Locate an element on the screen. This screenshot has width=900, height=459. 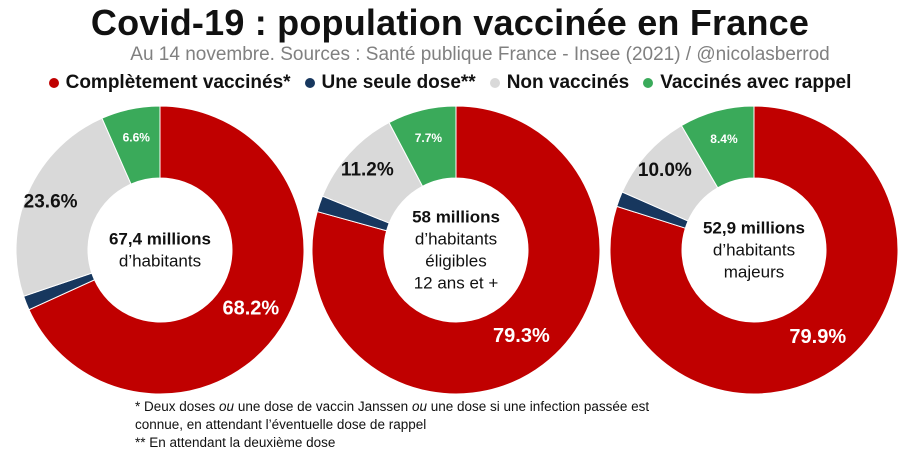
legend-dot-une-dose is located at coordinates (309, 83).